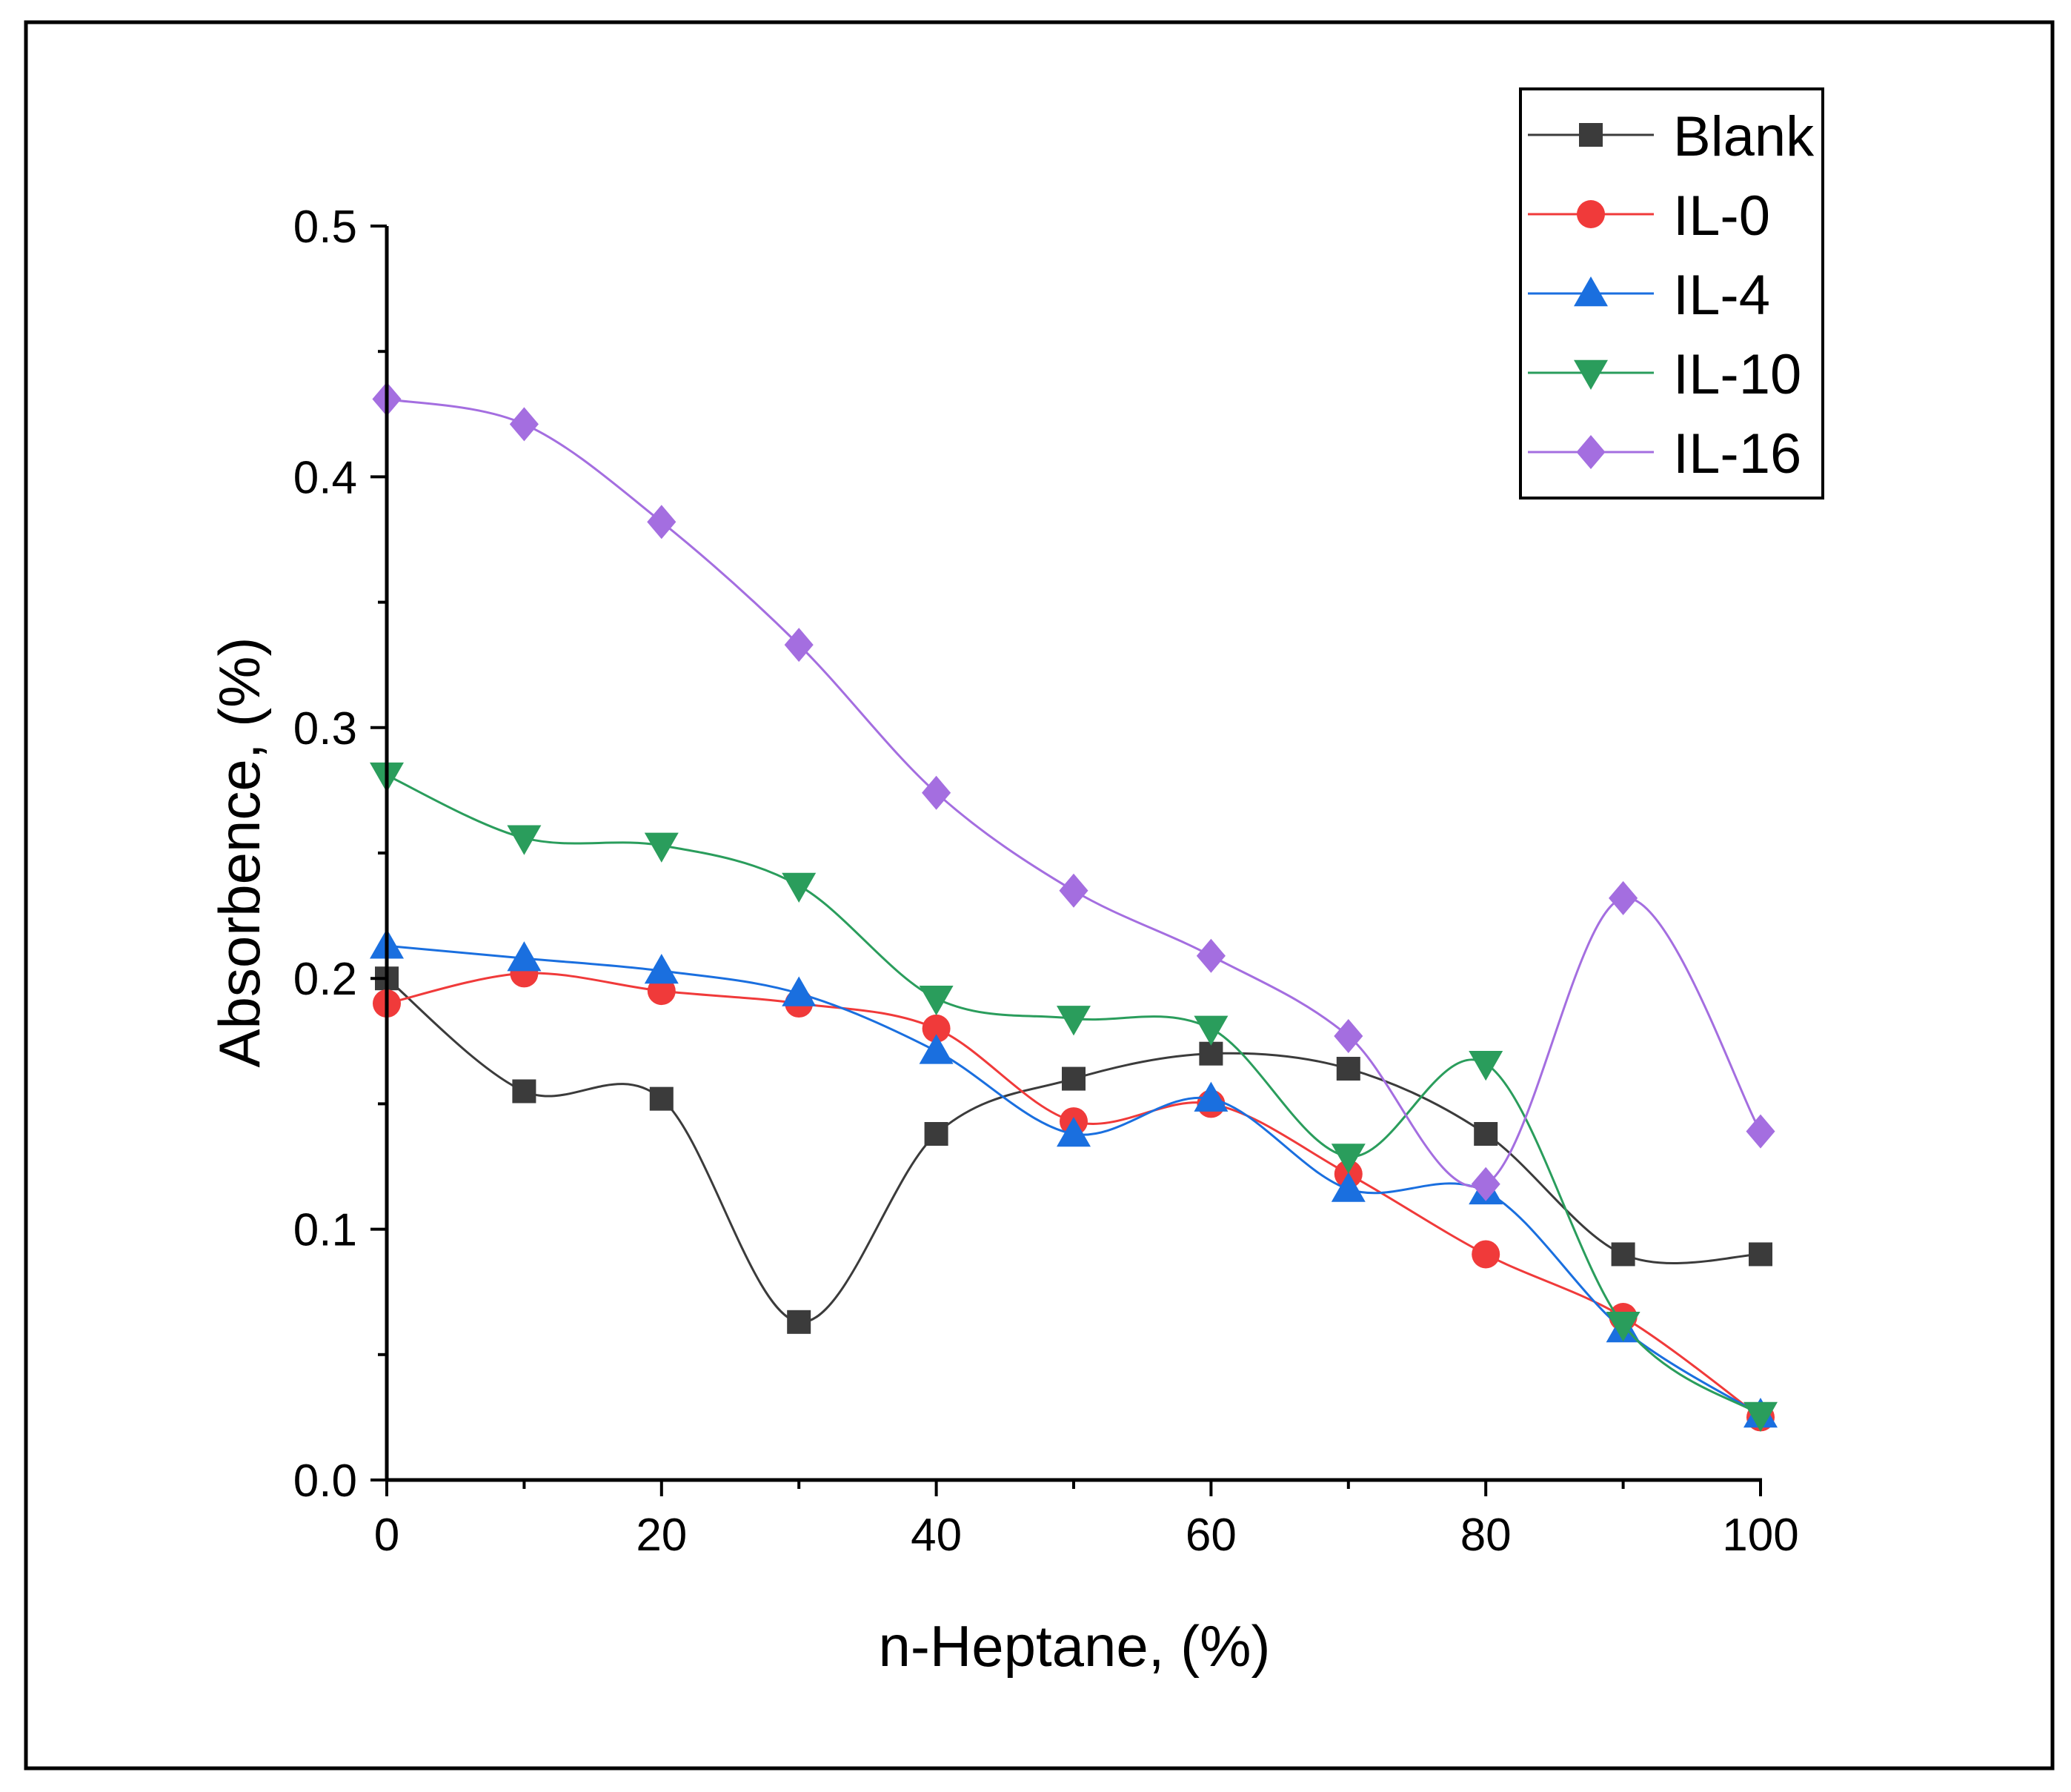 Image resolution: width=2071 pixels, height=1792 pixels. I want to click on legend-label: IL-0, so click(1721, 217).